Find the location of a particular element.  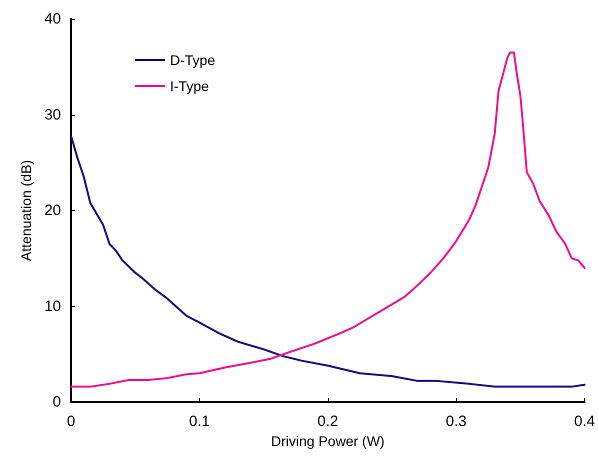

legend-label: D-Type is located at coordinates (193, 60).